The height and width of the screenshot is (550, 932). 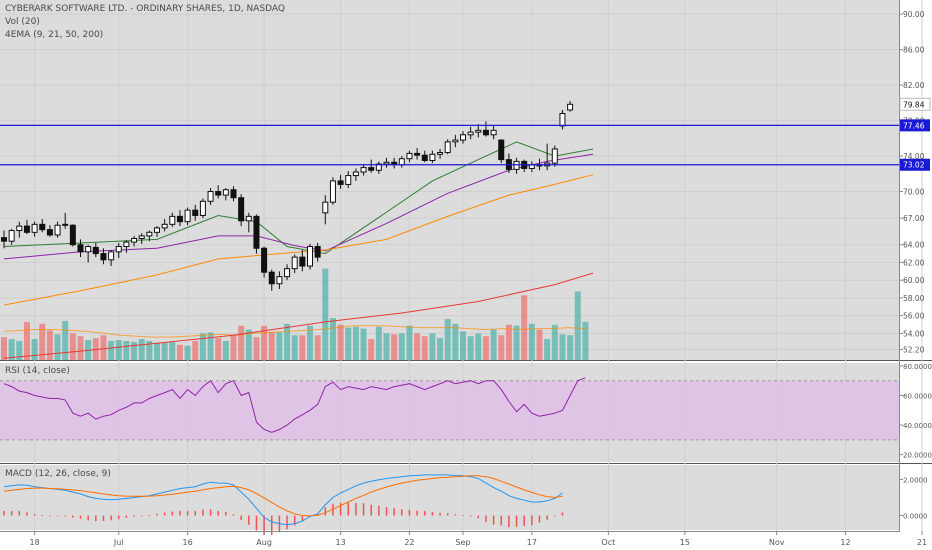 What do you see at coordinates (917, 367) in the screenshot?
I see `rsi-tick-label: 80.0000` at bounding box center [917, 367].